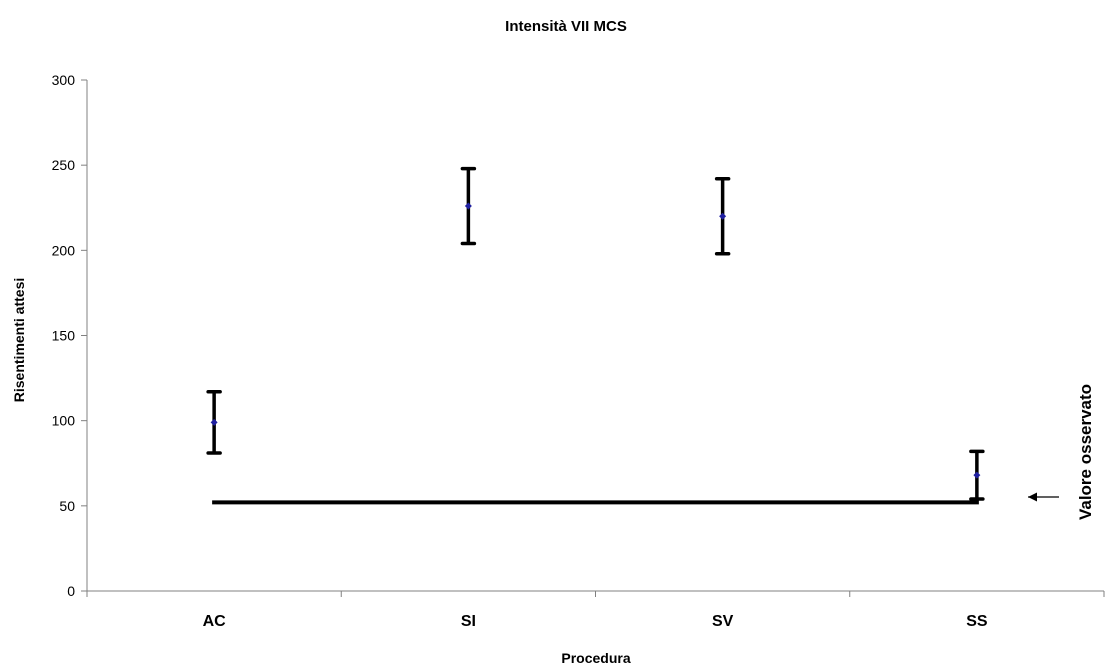 Image resolution: width=1108 pixels, height=666 pixels. I want to click on error-bar-ss, so click(977, 475).